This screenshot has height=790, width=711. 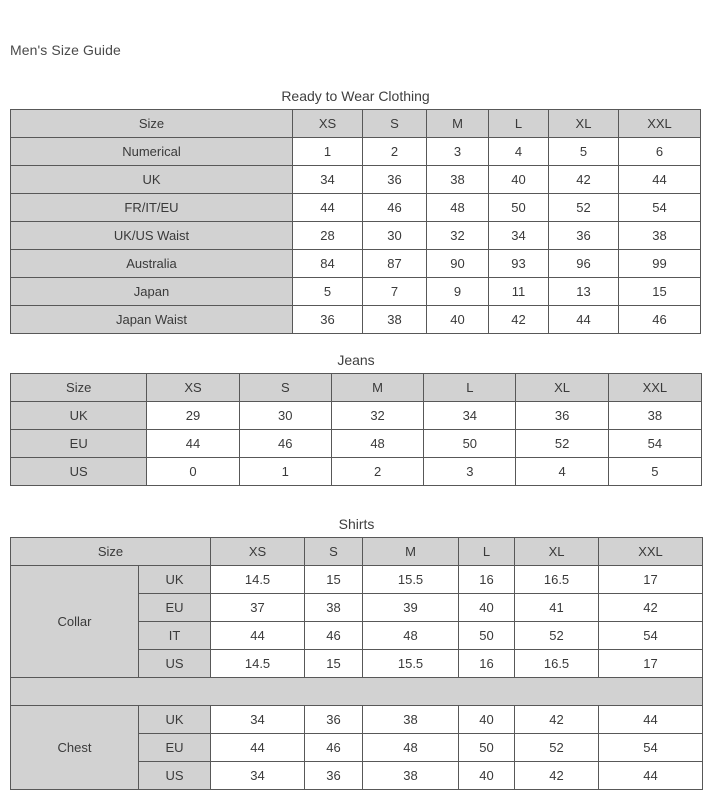 I want to click on table-row: FR/IT/EU 44 46 48 50 52 54, so click(x=355, y=207).